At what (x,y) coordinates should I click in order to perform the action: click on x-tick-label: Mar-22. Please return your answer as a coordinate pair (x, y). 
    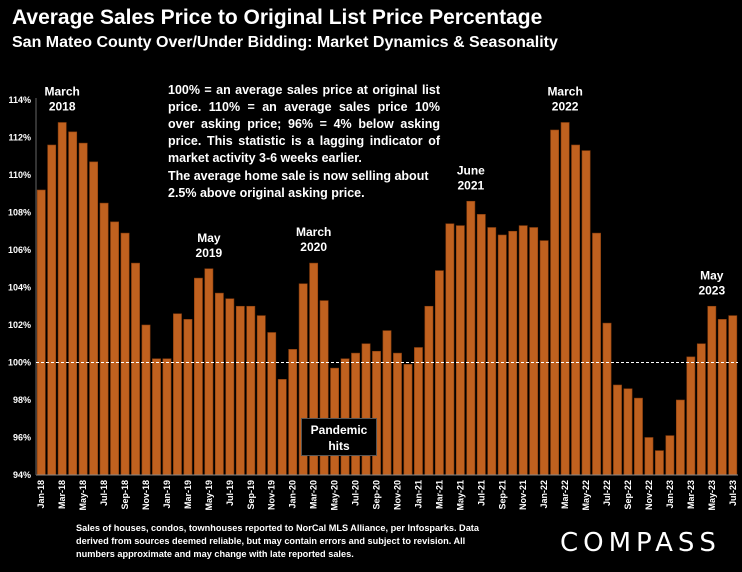
    Looking at the image, I should click on (565, 494).